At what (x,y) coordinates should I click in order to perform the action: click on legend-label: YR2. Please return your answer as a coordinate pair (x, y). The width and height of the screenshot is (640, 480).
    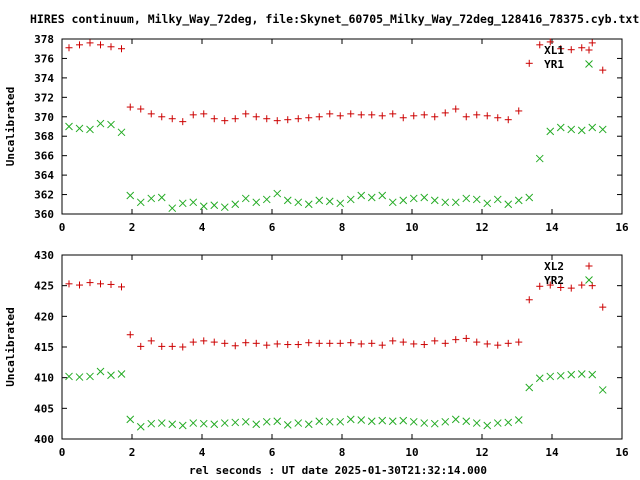
    Looking at the image, I should click on (554, 280).